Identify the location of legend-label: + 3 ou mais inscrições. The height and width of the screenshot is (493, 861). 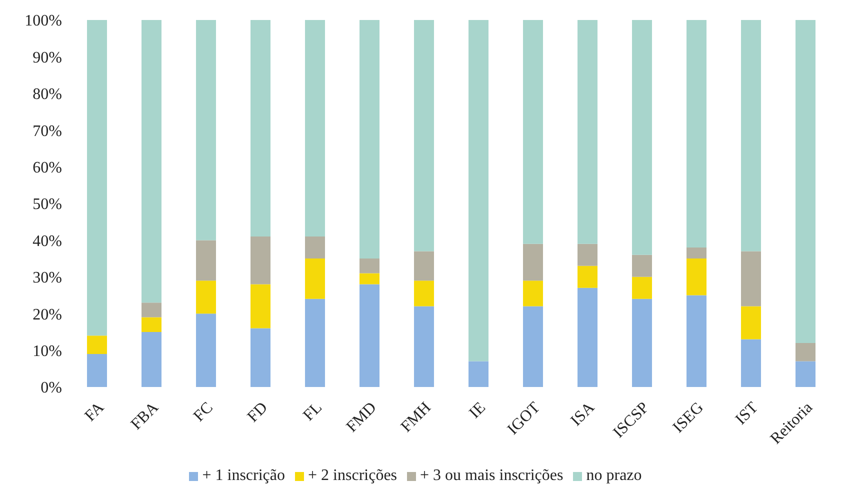
(492, 475).